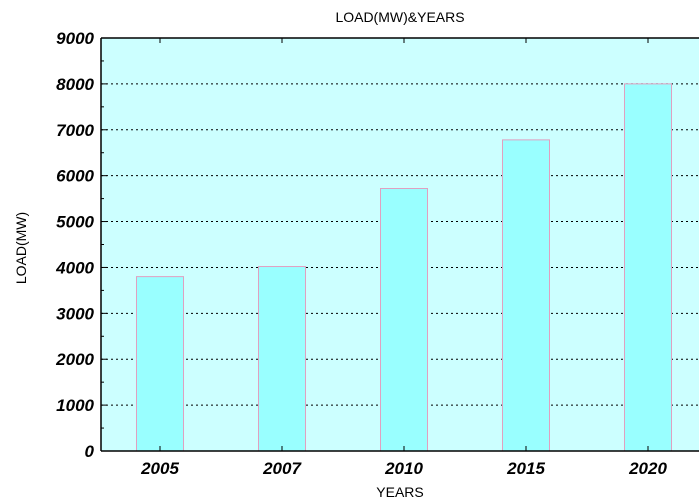  I want to click on bar-2007, so click(282, 359).